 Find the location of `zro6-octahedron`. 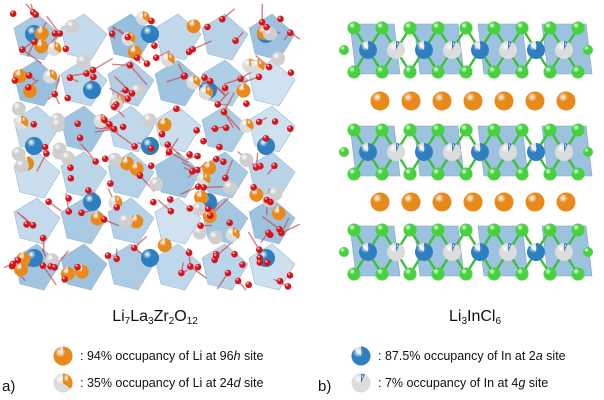

zro6-octahedron is located at coordinates (84, 129).